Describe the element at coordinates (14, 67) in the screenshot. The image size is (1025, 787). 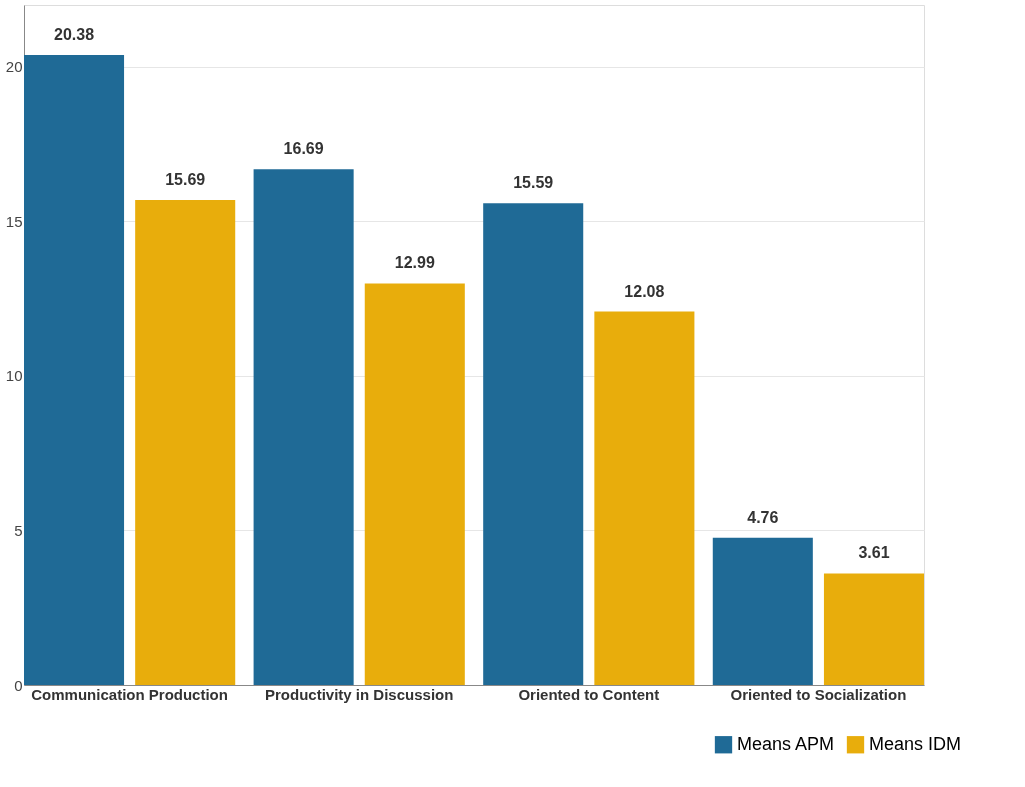
I see `y-tick-label: 20` at that location.